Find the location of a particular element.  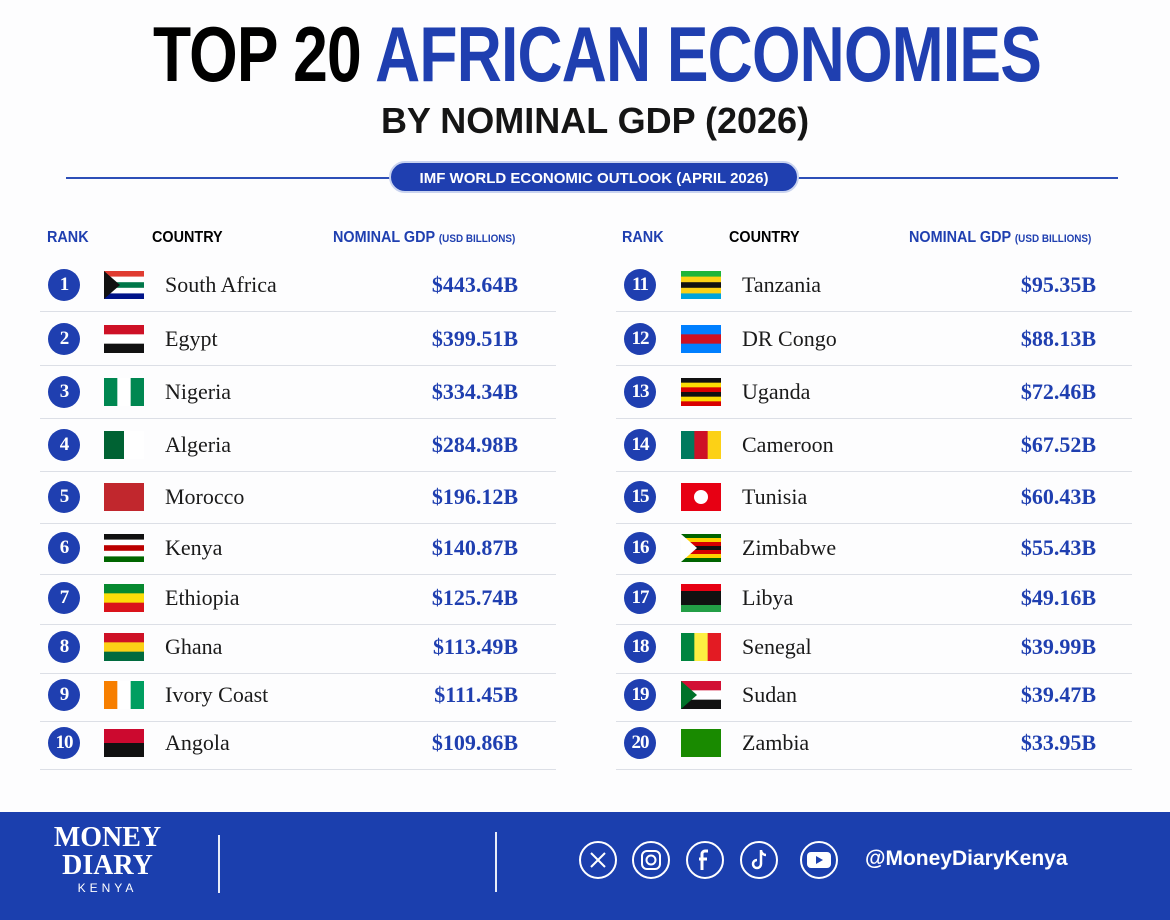

youtube-play is located at coordinates (819, 860).